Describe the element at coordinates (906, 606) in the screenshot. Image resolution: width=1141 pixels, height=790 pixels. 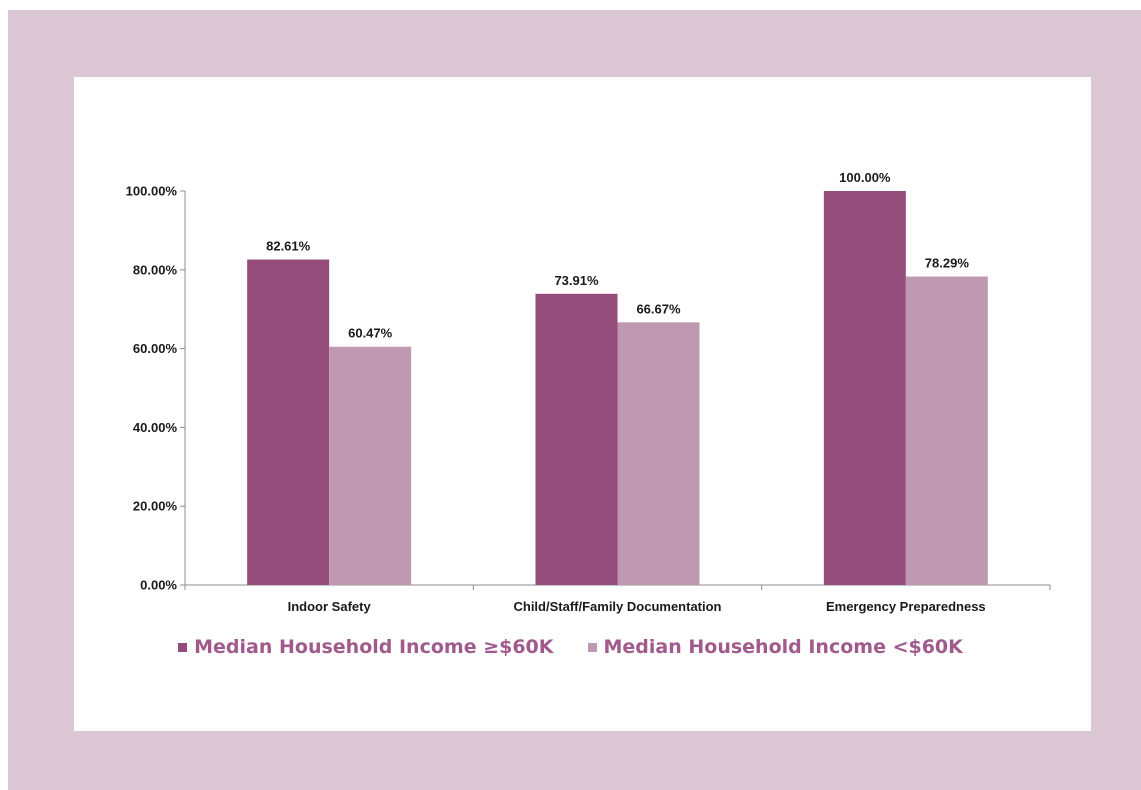
I see `x-category-label: Emergency Preparedness` at that location.